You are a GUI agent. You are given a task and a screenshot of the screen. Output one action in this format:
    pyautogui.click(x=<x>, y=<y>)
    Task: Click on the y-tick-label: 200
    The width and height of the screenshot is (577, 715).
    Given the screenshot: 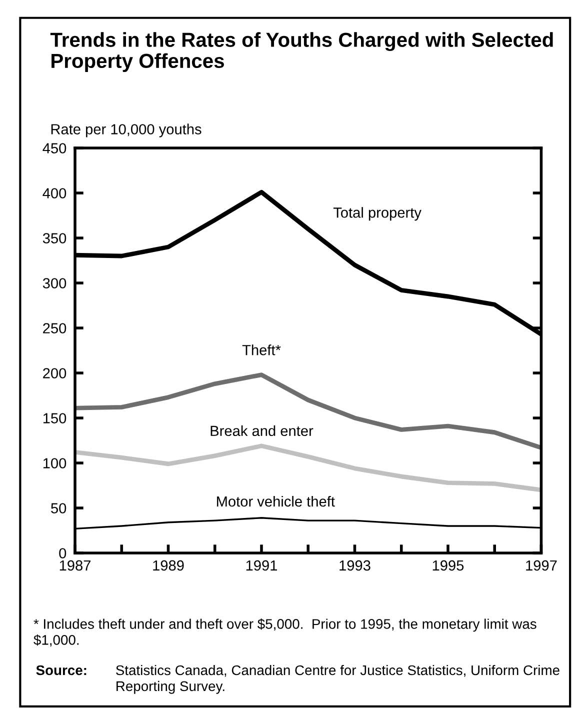 What is the action you would take?
    pyautogui.click(x=54, y=373)
    